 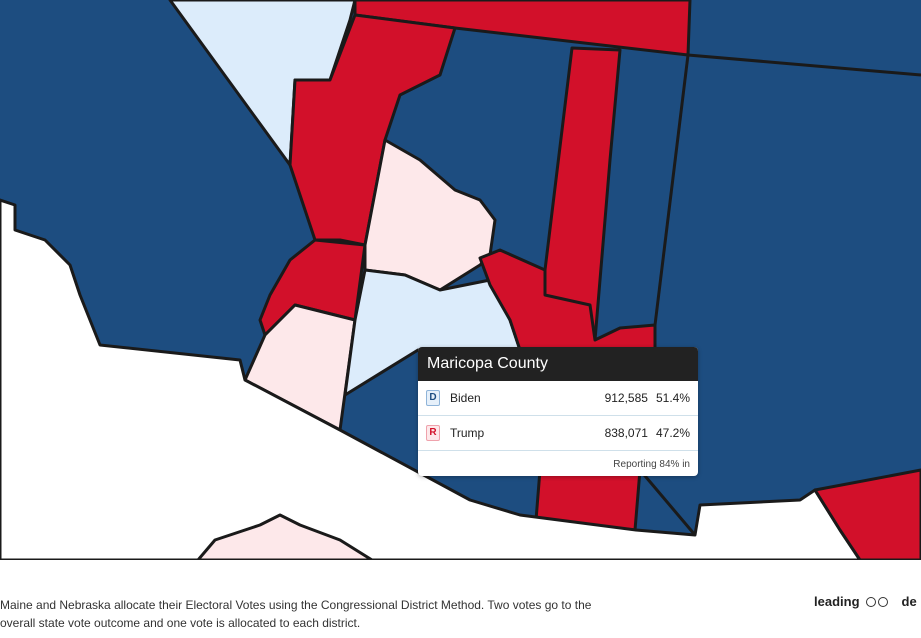 I want to click on candidate-name: Biden, so click(x=465, y=398).